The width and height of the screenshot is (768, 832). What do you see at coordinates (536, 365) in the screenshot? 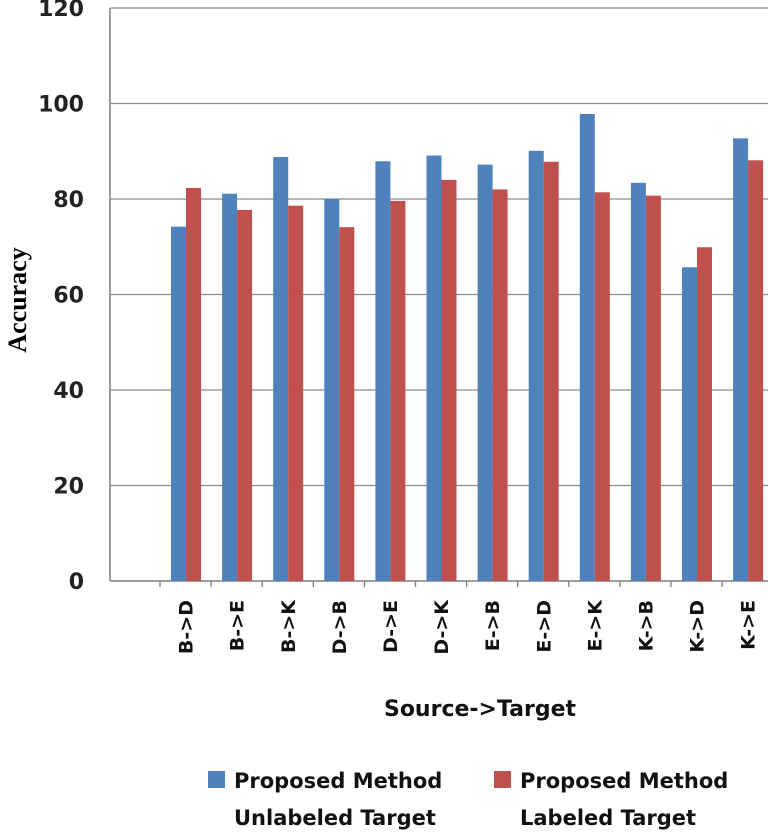
I see `bar-unlabeled-E-to-D` at bounding box center [536, 365].